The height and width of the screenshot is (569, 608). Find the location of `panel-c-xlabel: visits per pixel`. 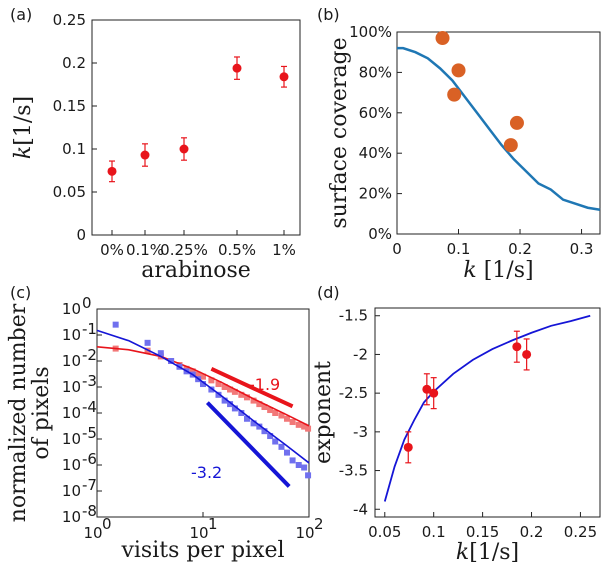

panel-c-xlabel: visits per pixel is located at coordinates (202, 550).